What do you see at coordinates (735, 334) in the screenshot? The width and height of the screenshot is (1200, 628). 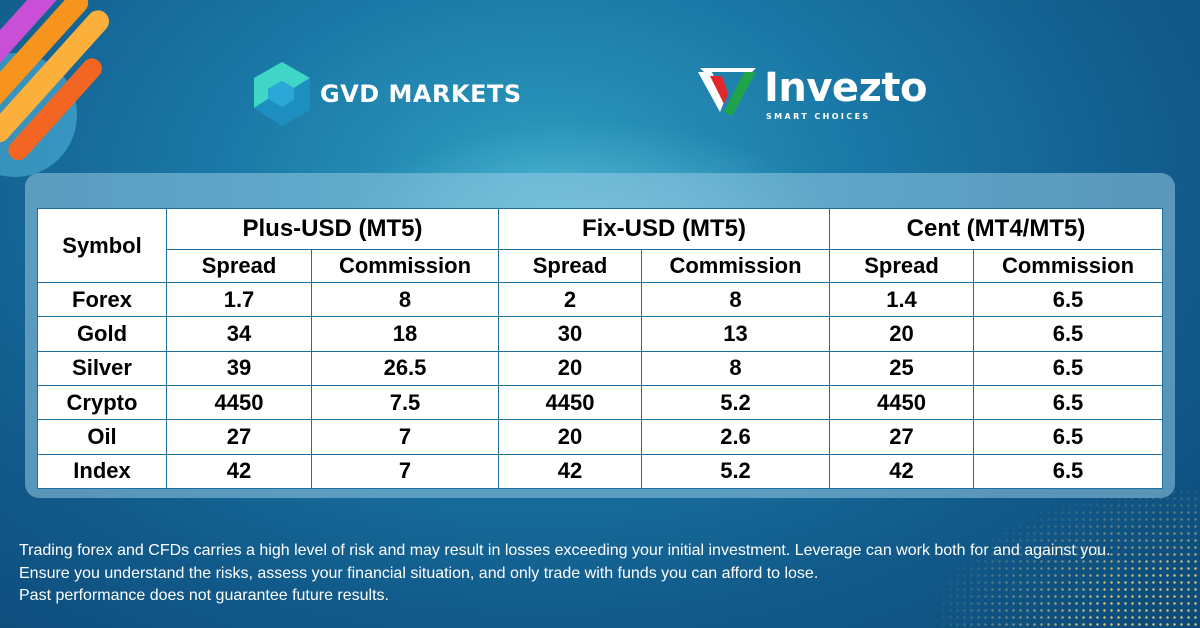 I see `value-cell: 13` at bounding box center [735, 334].